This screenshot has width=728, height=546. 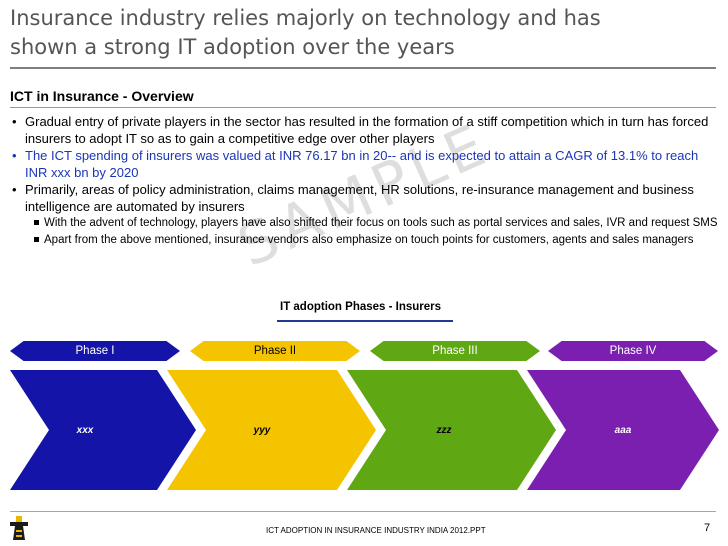 I want to click on title-divider, so click(x=363, y=68).